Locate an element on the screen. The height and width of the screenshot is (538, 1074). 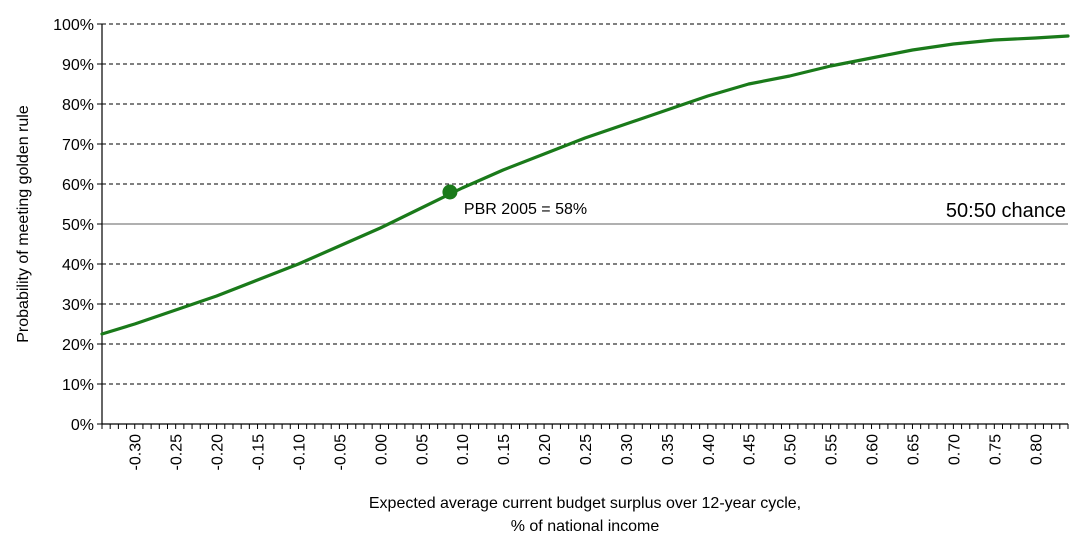
y-tick-label: 100% is located at coordinates (73, 25).